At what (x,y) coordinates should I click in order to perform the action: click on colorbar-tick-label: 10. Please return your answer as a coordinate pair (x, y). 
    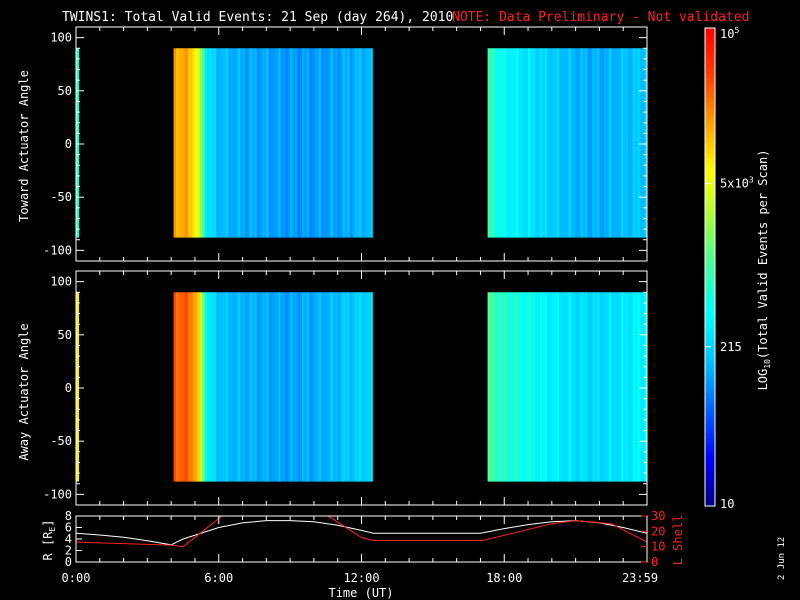
    Looking at the image, I should click on (727, 504).